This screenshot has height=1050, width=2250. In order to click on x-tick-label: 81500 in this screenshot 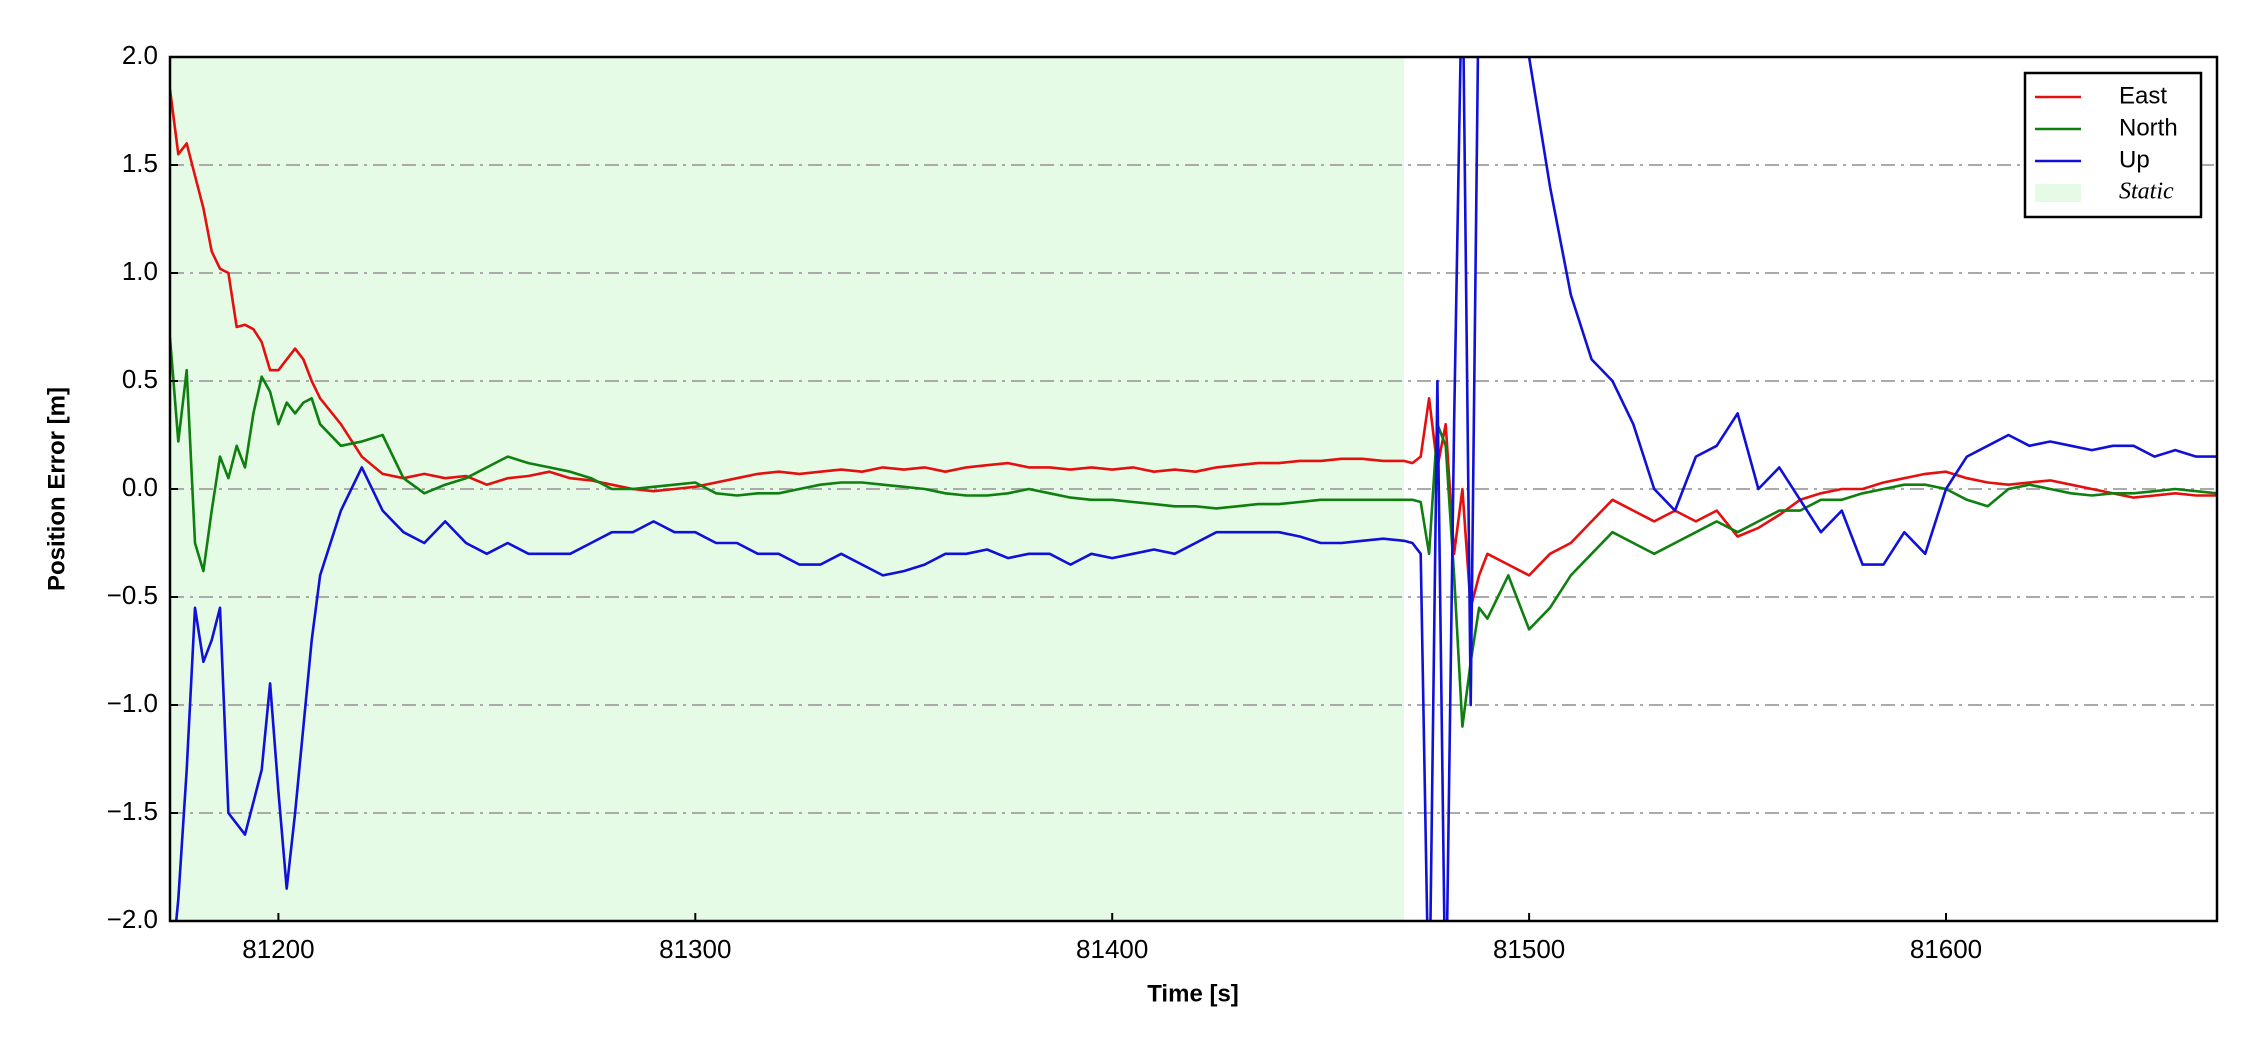, I will do `click(1529, 949)`.